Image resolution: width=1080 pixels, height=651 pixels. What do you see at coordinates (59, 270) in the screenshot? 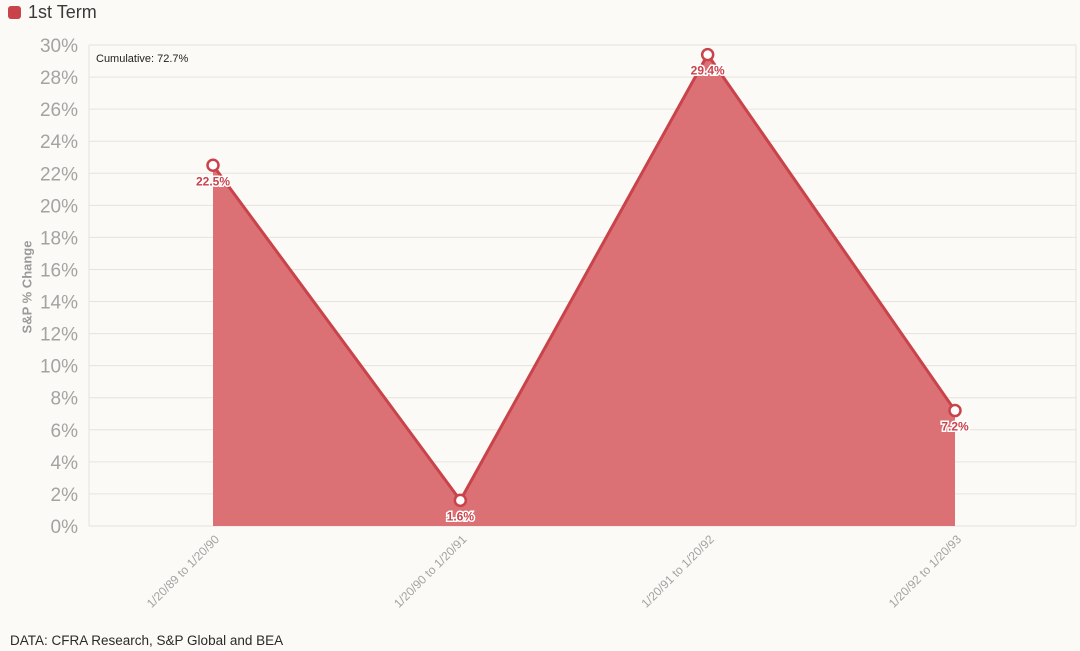
I see `y-tick-label: 16%` at bounding box center [59, 270].